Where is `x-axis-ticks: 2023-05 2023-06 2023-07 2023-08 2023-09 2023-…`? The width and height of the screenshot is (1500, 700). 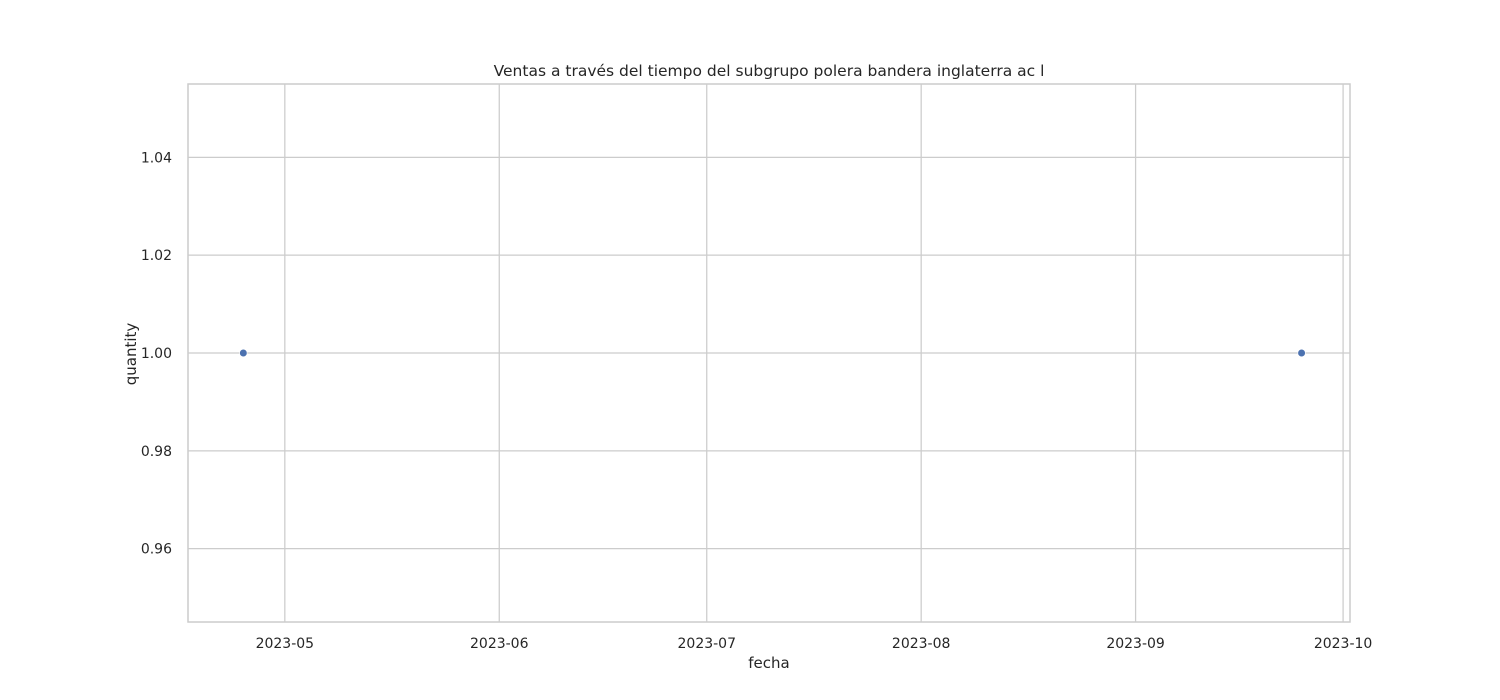 x-axis-ticks: 2023-05 2023-06 2023-07 2023-08 2023-09 2023-… is located at coordinates (814, 644).